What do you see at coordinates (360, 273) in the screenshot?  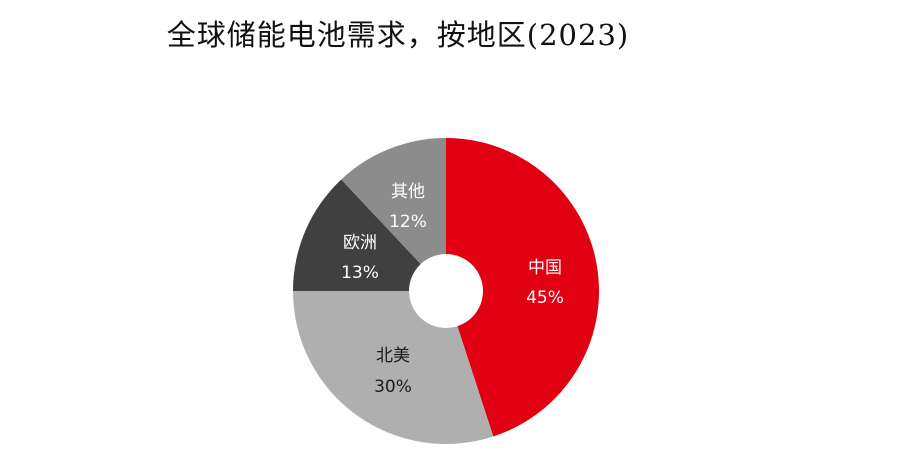 I see `slice-label-europe-value: 13%` at bounding box center [360, 273].